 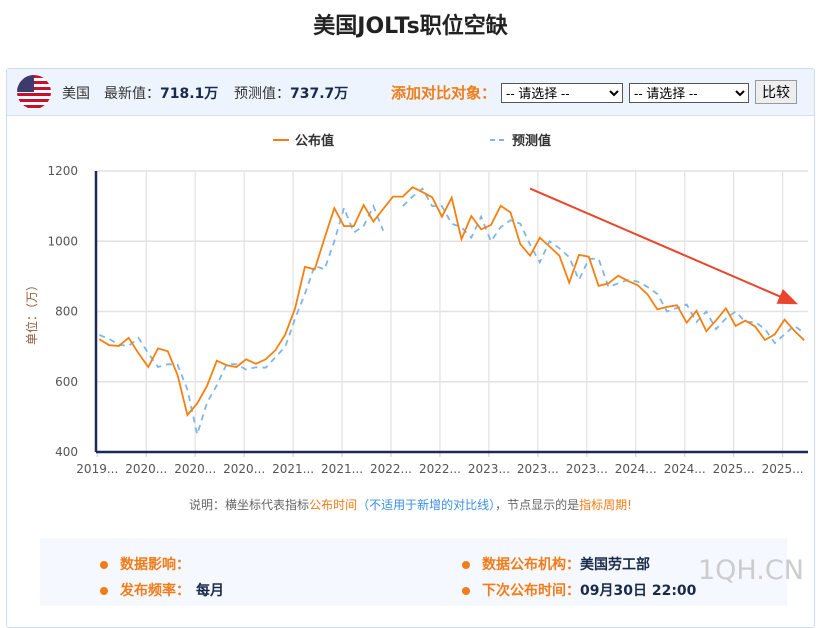 I want to click on forecast-value: 预测值：737.7万, so click(x=291, y=93).